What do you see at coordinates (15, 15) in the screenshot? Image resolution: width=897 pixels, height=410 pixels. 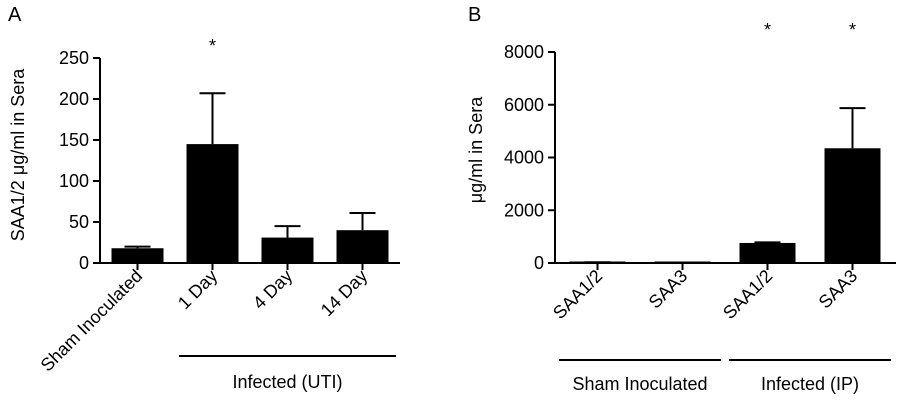 I see `panel-letter: A` at bounding box center [15, 15].